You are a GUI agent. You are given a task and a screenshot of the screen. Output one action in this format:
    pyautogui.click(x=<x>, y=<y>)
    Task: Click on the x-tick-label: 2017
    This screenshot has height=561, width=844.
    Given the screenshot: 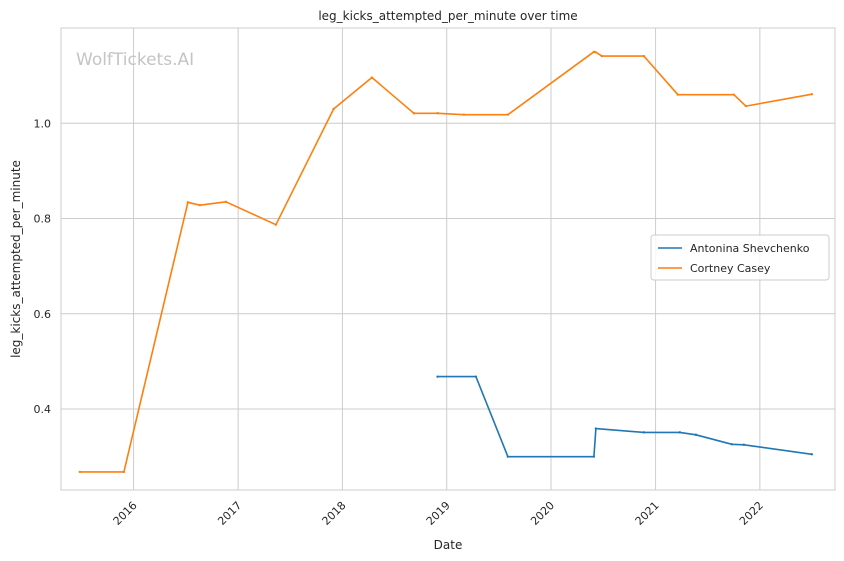 What is the action you would take?
    pyautogui.click(x=229, y=513)
    